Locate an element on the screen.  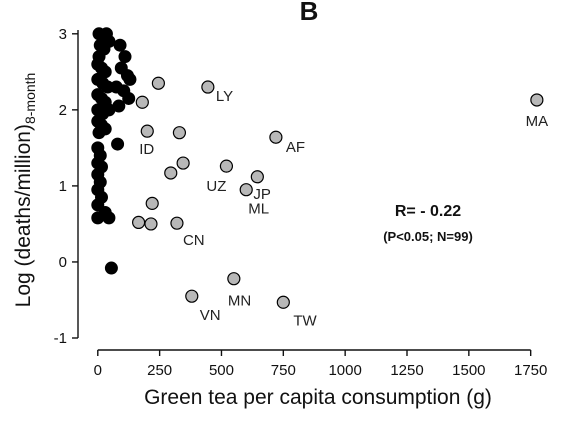
point-label-ml: ML is located at coordinates (258, 209).